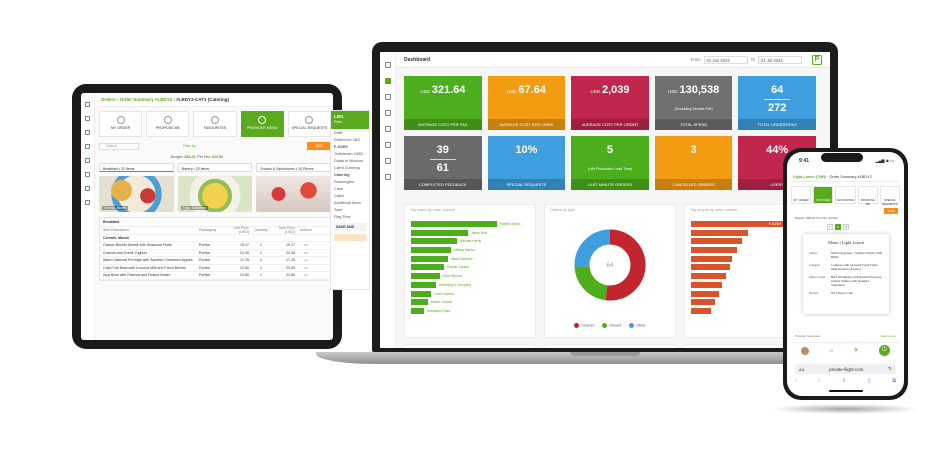 The image size is (951, 459). I want to click on bar: Jaime Ruiz, so click(449, 232).